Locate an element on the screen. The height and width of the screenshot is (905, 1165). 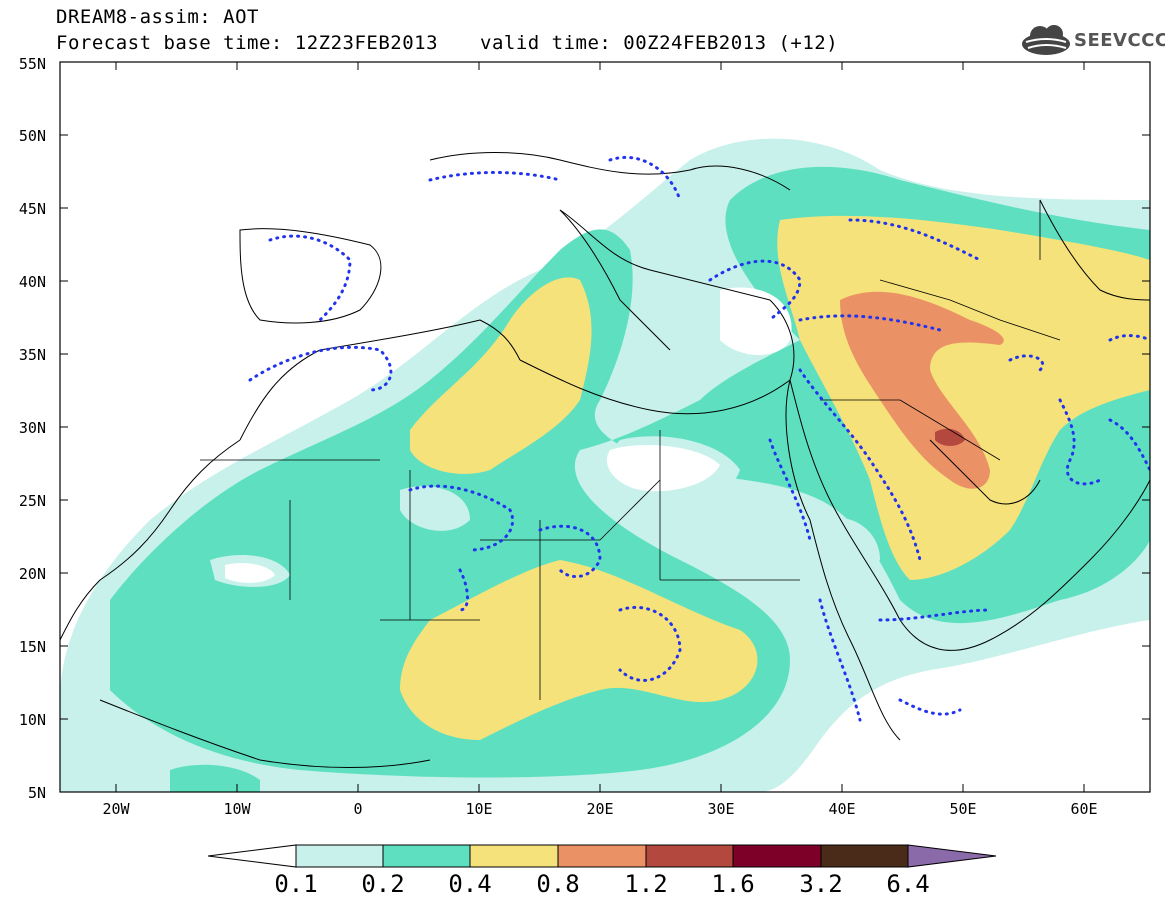
colorbar-label: 3.2 is located at coordinates (821, 884).